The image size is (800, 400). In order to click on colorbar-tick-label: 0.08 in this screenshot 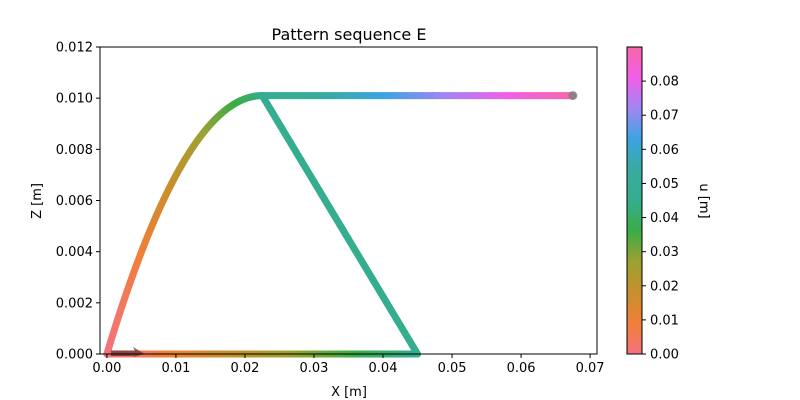, I will do `click(664, 82)`.